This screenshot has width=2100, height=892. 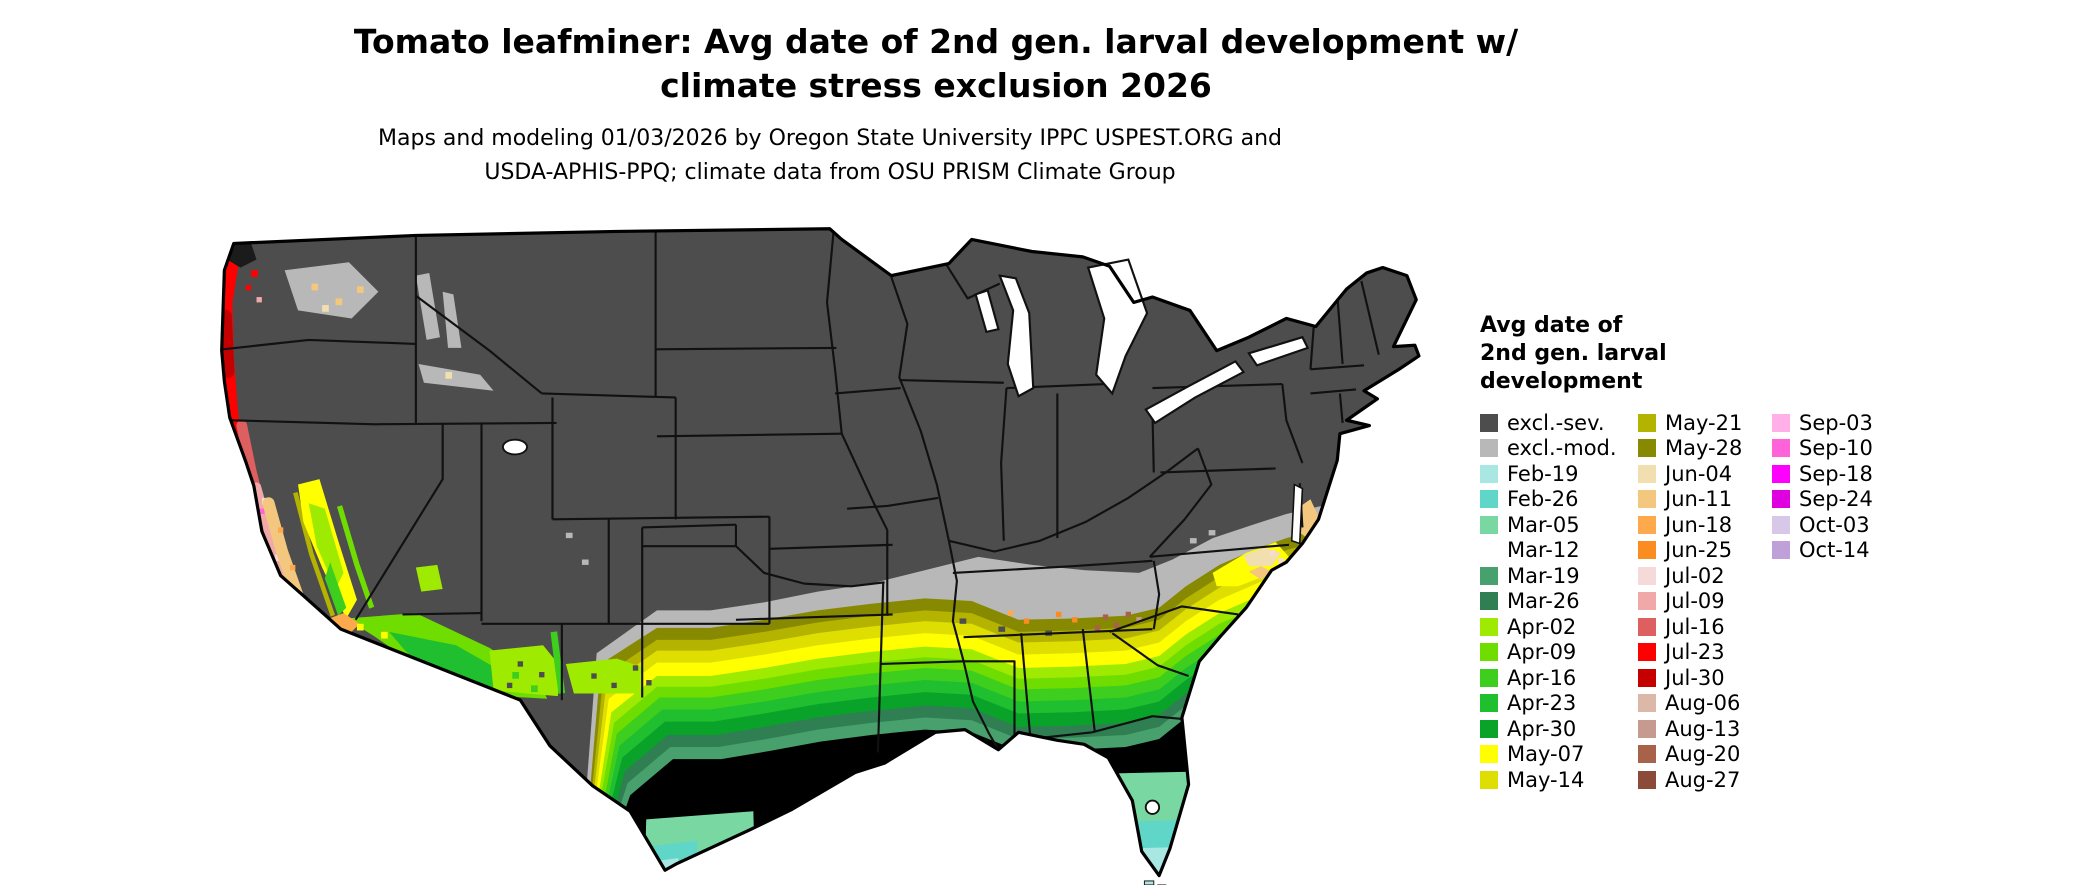 I want to click on legend-swatch-mar19, so click(x=1489, y=575).